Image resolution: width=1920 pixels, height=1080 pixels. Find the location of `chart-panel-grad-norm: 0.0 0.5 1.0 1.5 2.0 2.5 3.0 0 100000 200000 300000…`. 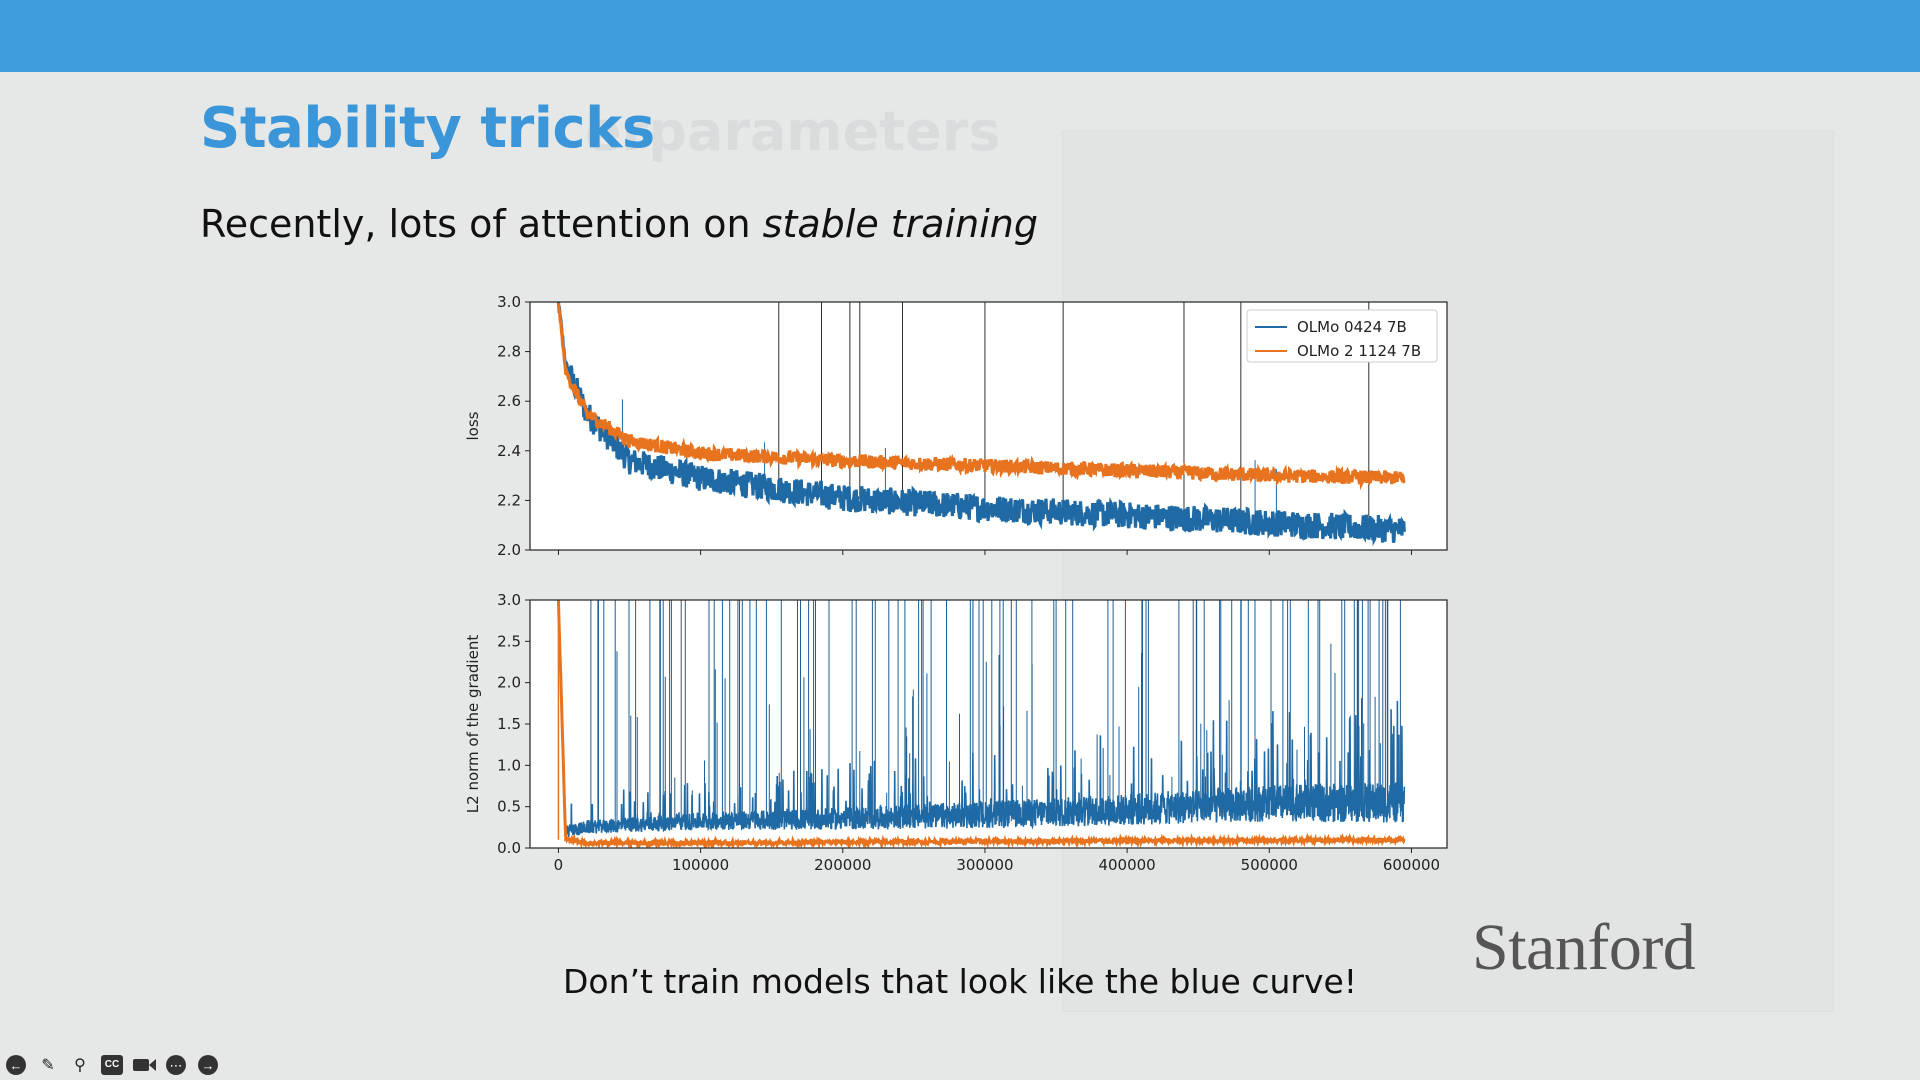

chart-panel-grad-norm: 0.0 0.5 1.0 1.5 2.0 2.5 3.0 0 100000 200000 300000… is located at coordinates (956, 732).